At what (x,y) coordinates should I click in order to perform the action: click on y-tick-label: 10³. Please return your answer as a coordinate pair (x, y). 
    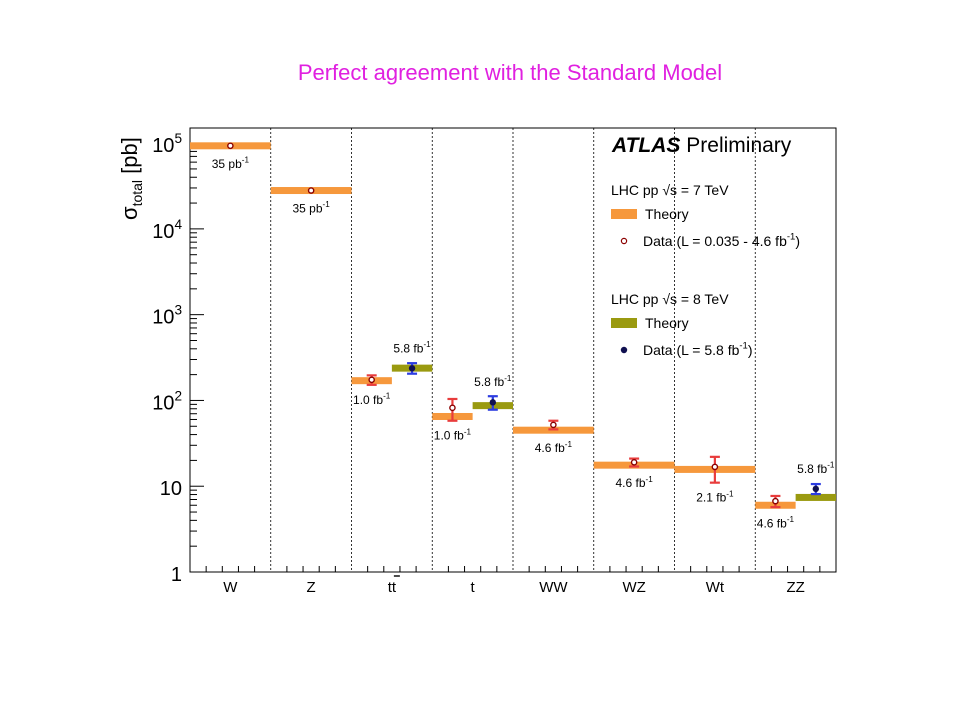
    Looking at the image, I should click on (167, 316).